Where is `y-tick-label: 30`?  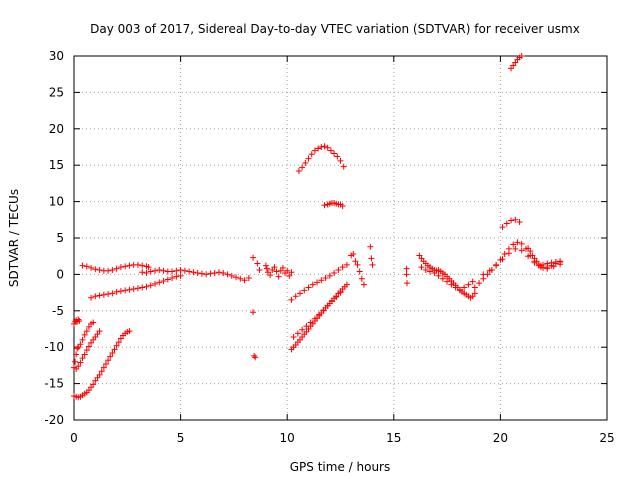
y-tick-label: 30 is located at coordinates (56, 56).